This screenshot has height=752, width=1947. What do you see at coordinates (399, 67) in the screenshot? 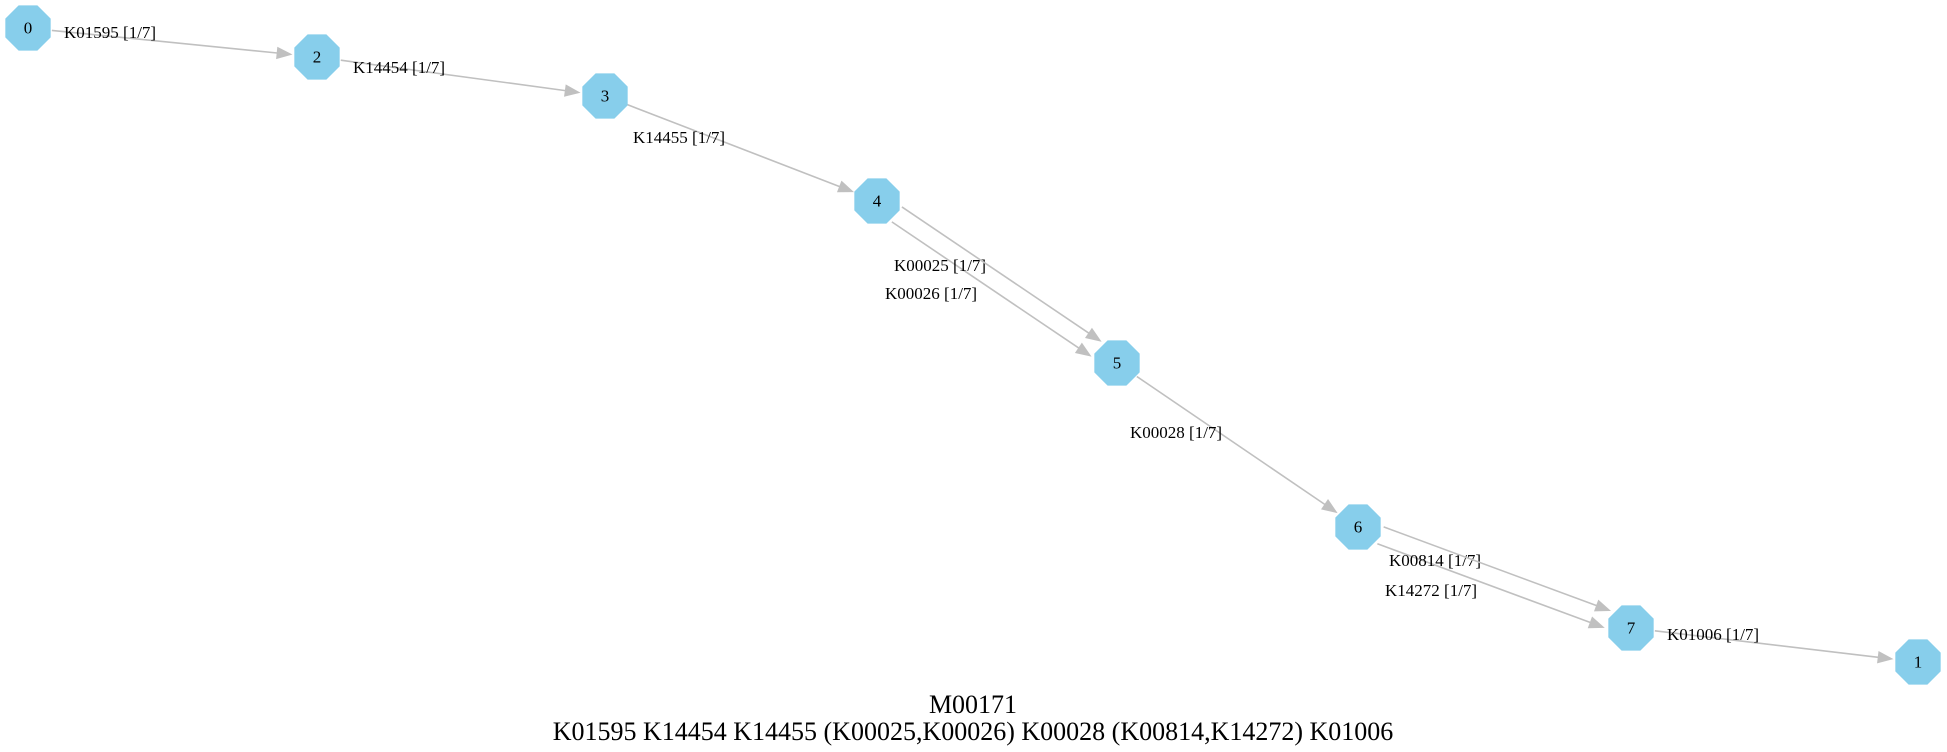
I see `edge-label: K14454 [1/7]` at bounding box center [399, 67].